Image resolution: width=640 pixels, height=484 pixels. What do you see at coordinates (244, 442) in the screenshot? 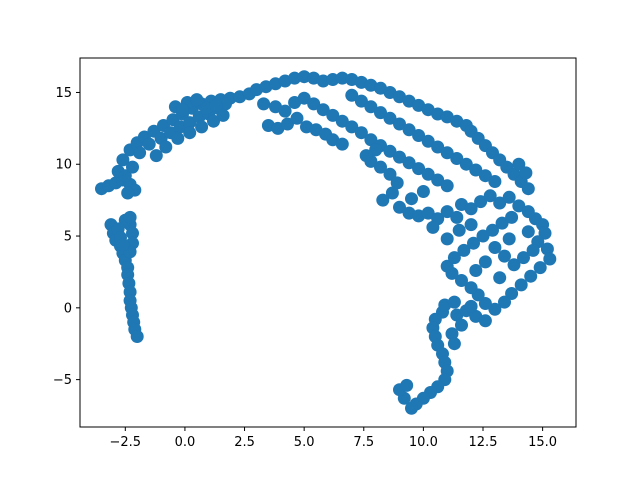
I see `x-tick-label: 2.5` at bounding box center [244, 442].